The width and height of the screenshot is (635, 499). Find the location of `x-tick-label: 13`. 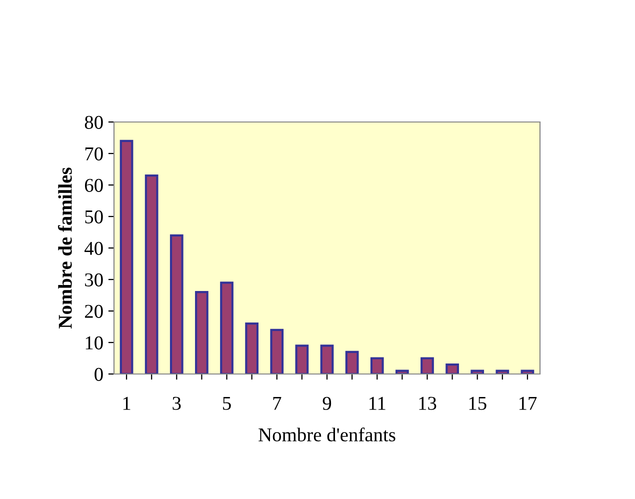

x-tick-label: 13 is located at coordinates (427, 403).